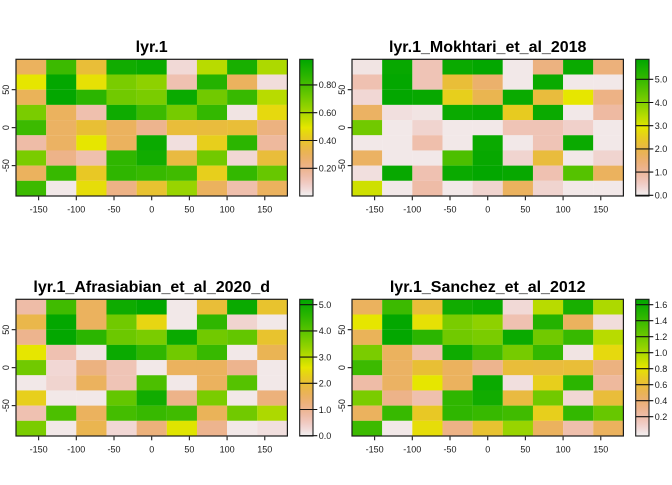  I want to click on svg-text: 1.2, so click(661, 337).